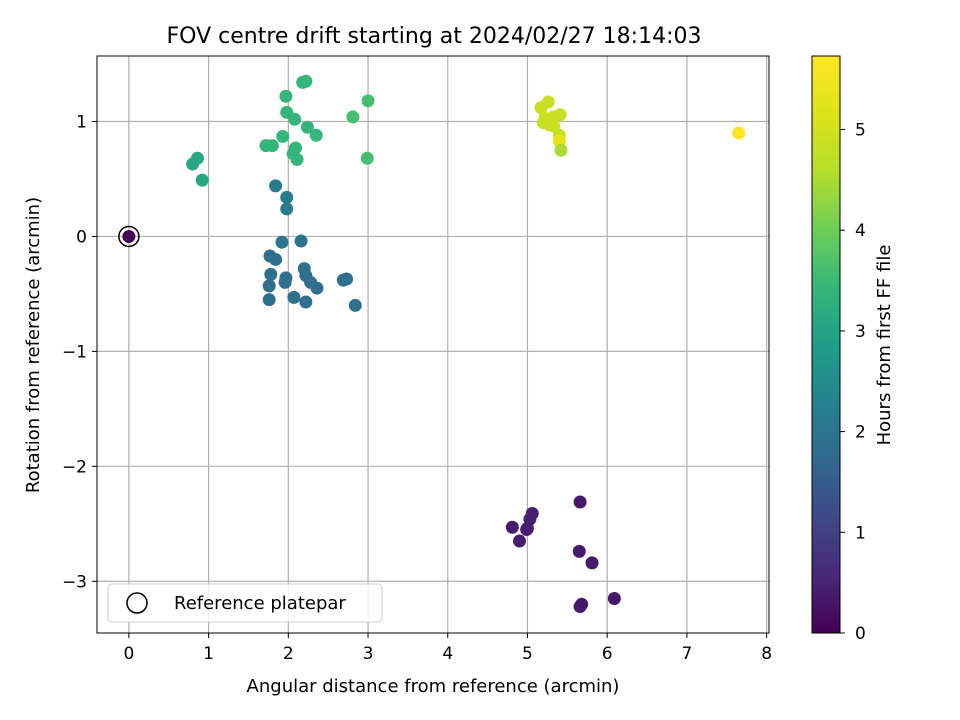 This screenshot has height=720, width=960. Describe the element at coordinates (208, 654) in the screenshot. I see `x-tick-label: 1` at that location.